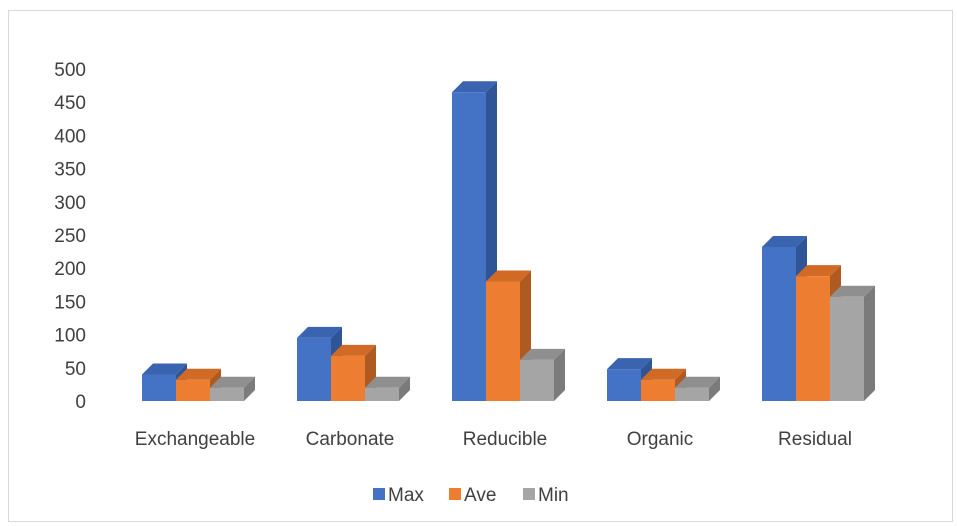 Image resolution: width=957 pixels, height=526 pixels. I want to click on legend-item-max: Max, so click(398, 495).